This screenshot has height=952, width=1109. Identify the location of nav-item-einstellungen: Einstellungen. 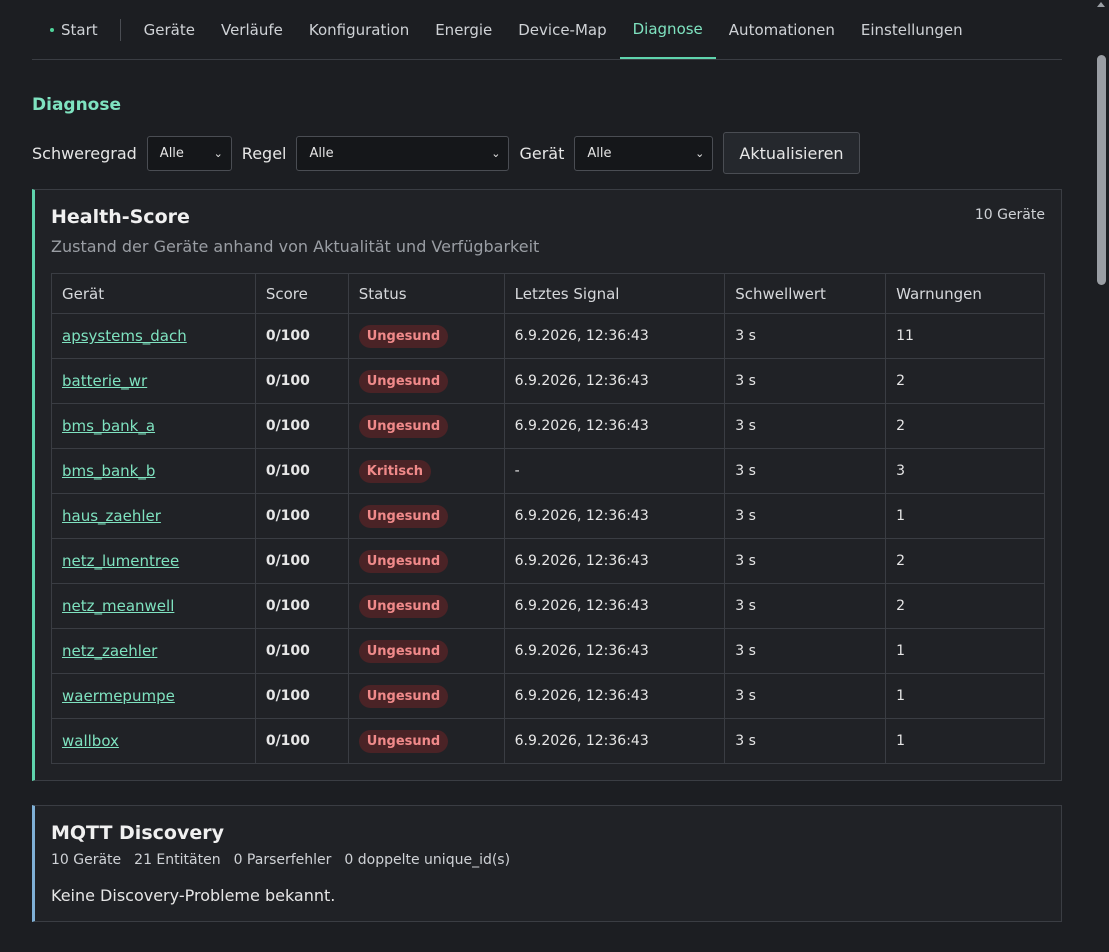
(911, 29).